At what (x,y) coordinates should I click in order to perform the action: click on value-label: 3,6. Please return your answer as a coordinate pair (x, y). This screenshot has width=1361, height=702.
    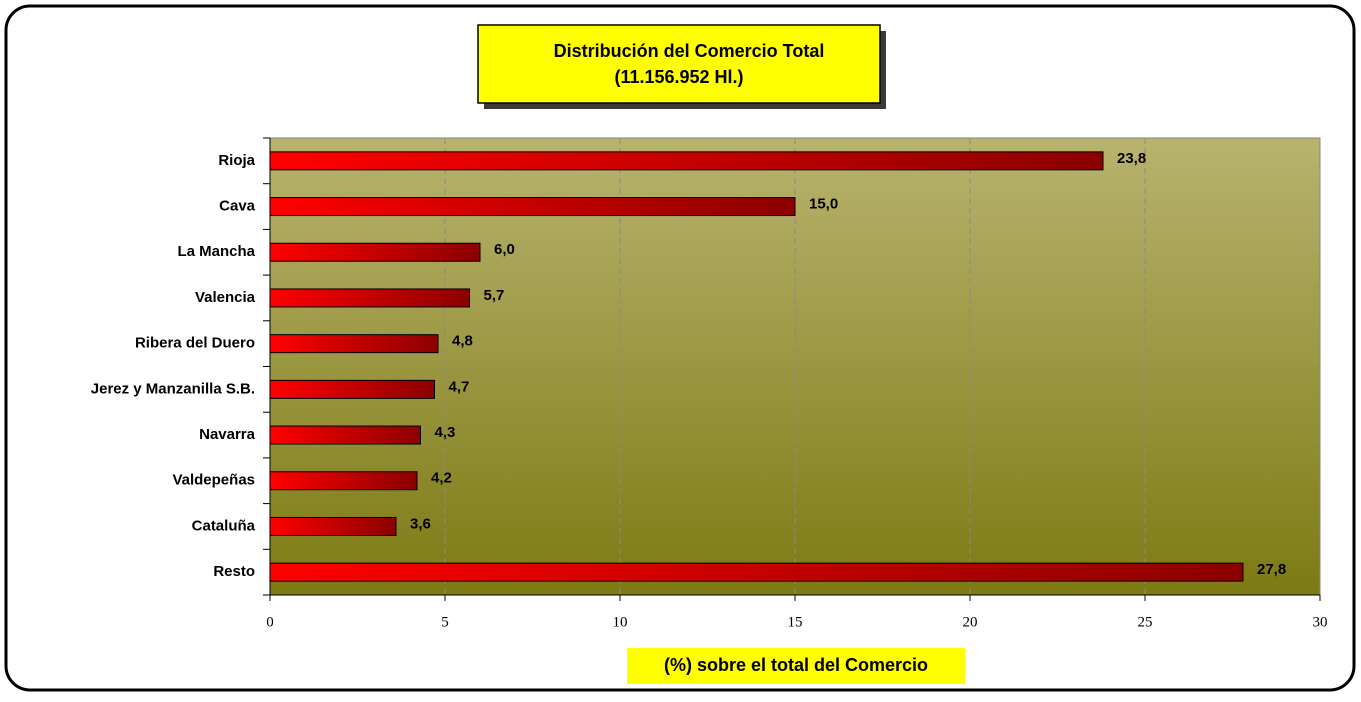
    Looking at the image, I should click on (420, 523).